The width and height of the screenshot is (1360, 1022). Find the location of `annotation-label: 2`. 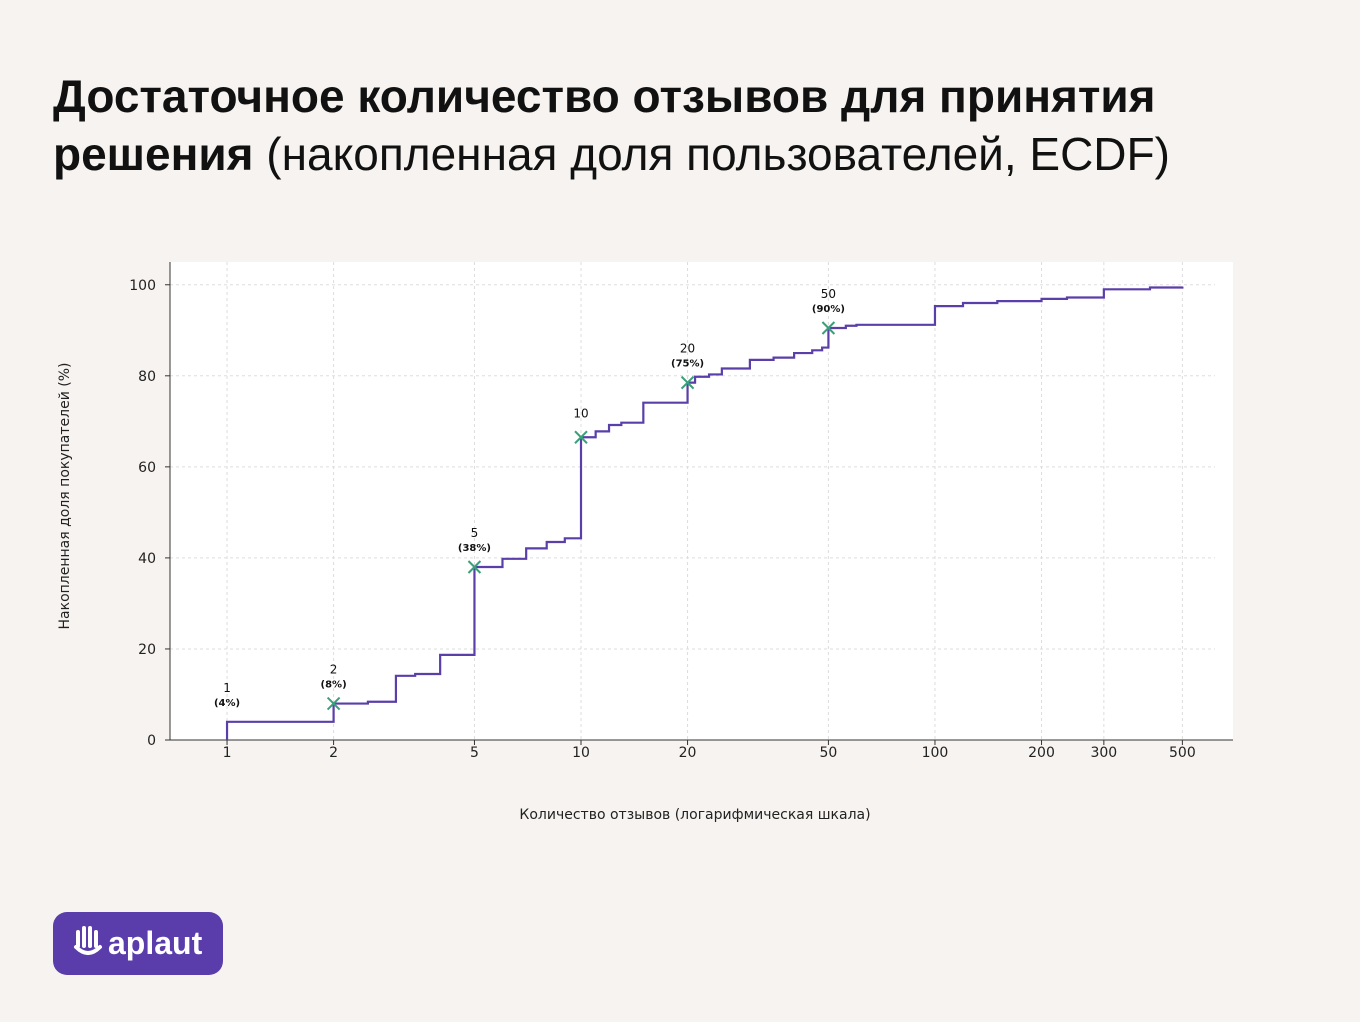

annotation-label: 2 is located at coordinates (334, 670).